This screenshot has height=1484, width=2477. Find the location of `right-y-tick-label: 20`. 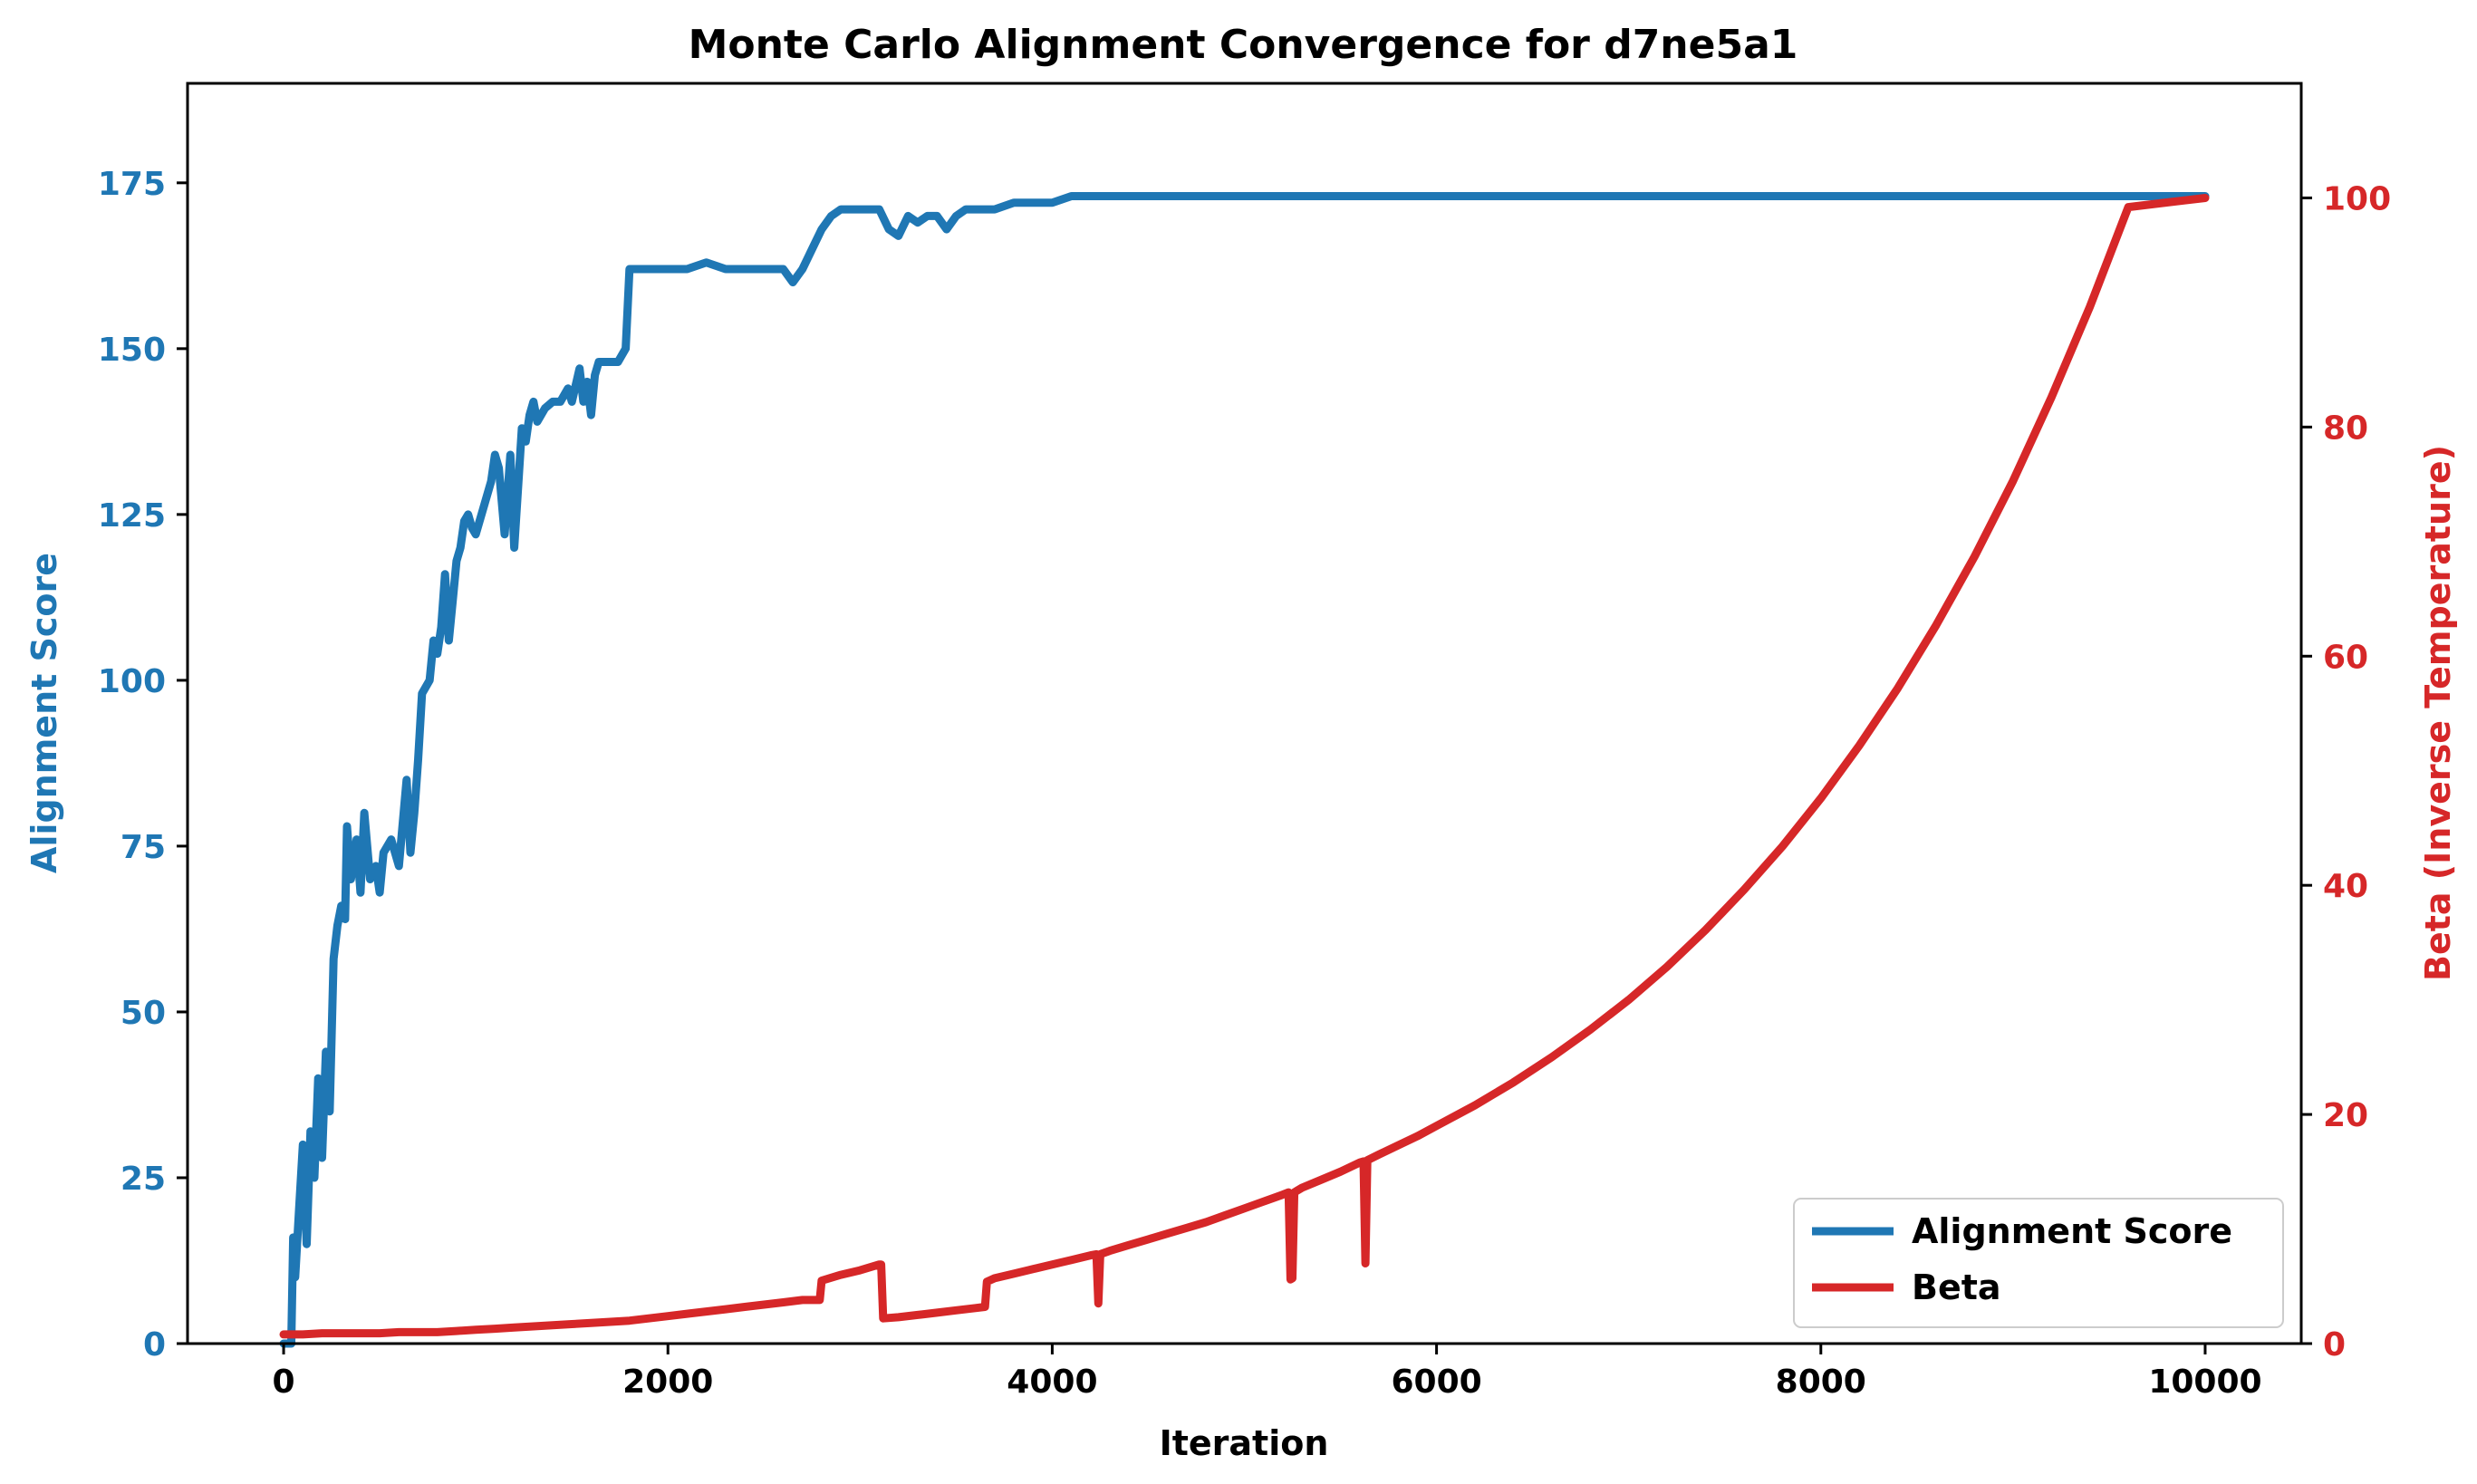

right-y-tick-label: 20 is located at coordinates (2345, 1115).